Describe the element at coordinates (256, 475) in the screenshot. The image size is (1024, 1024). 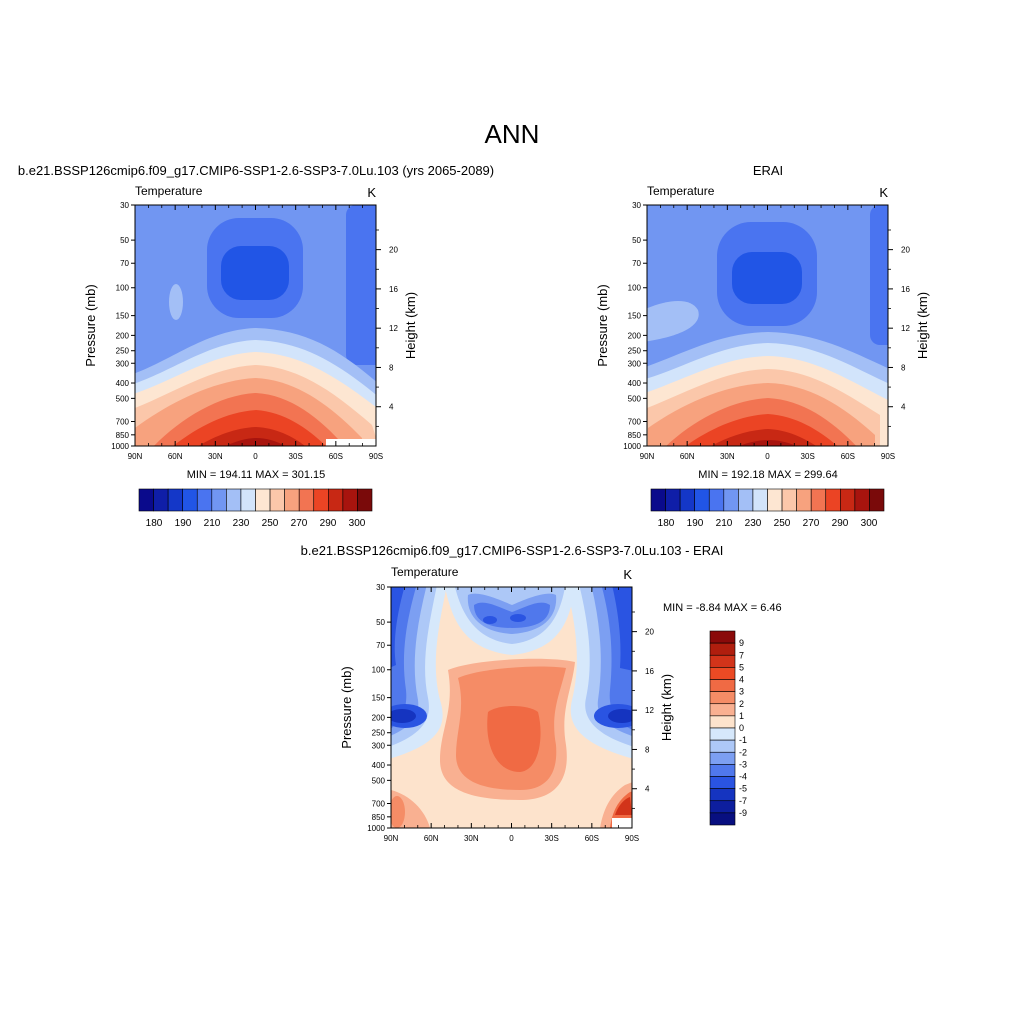
I see `stats-label: MIN = 194.11 MAX = 301.15` at that location.